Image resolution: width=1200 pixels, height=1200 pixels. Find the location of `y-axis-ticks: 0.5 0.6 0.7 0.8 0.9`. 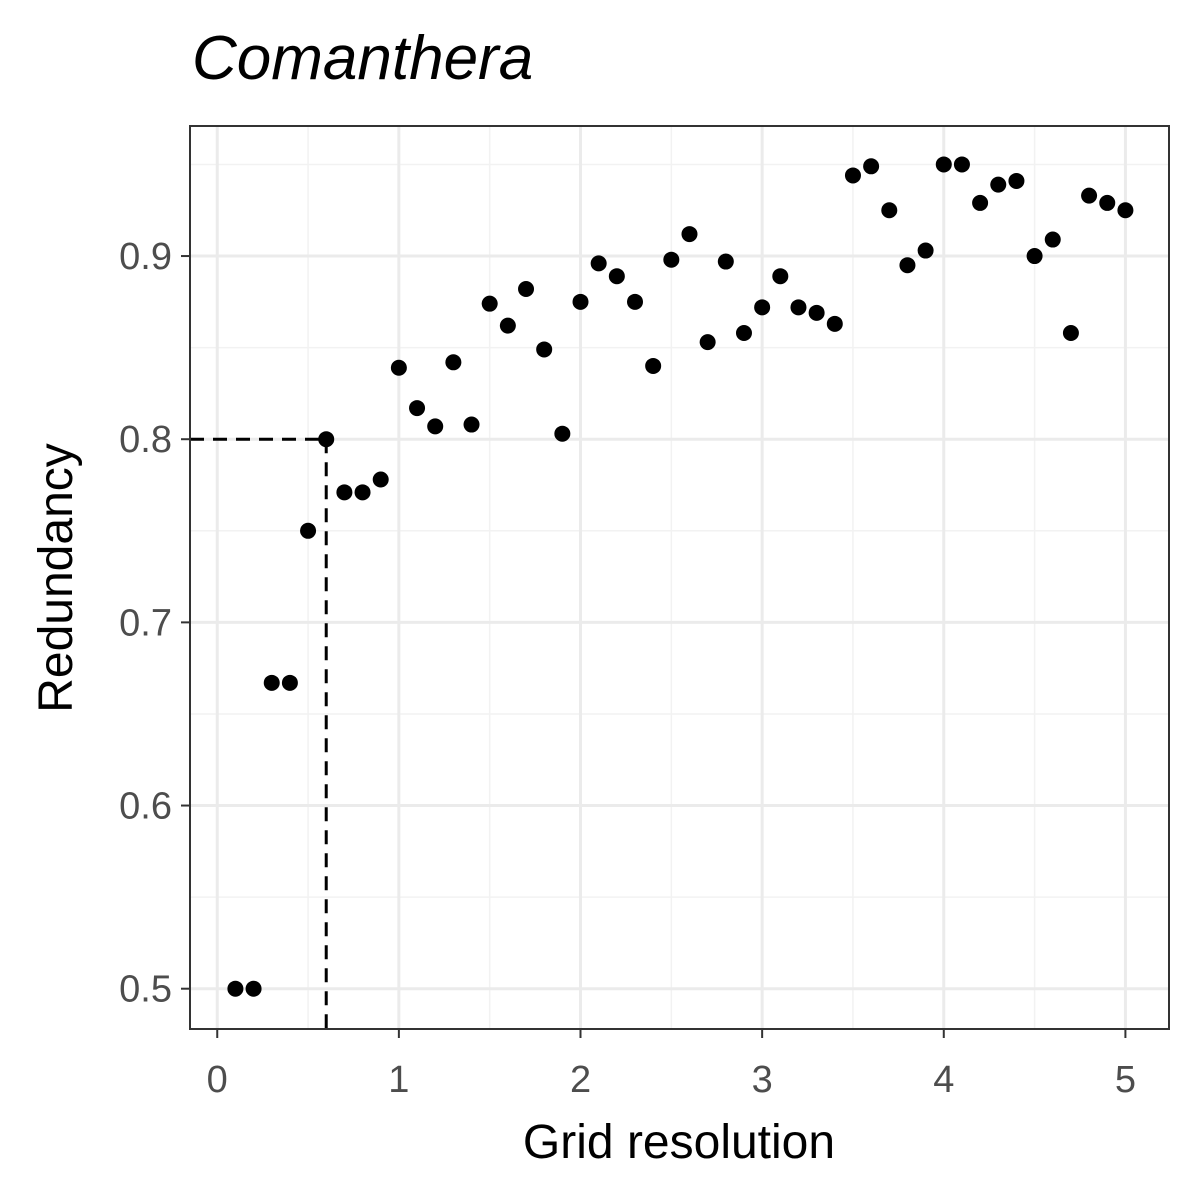

y-axis-ticks: 0.5 0.6 0.7 0.8 0.9 is located at coordinates (154, 623).